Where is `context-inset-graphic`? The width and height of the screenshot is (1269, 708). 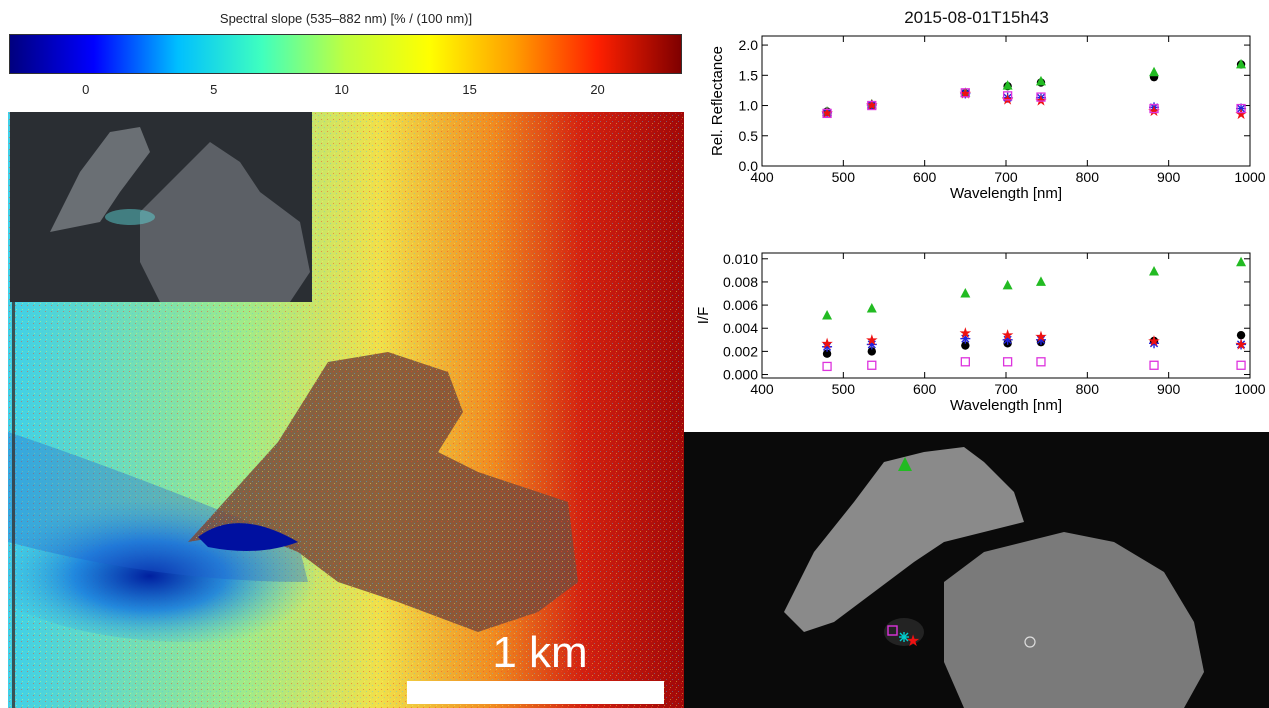 context-inset-graphic is located at coordinates (161, 207).